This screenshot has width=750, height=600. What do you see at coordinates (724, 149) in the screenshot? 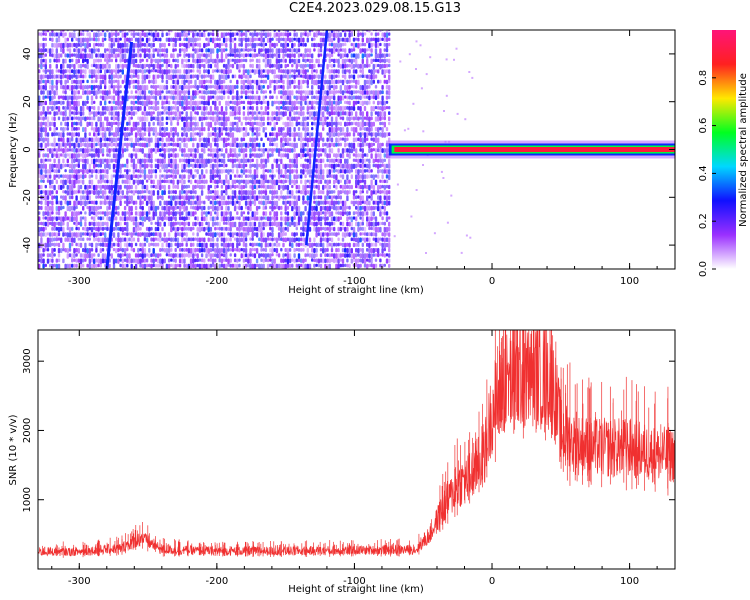
I see `colorbar` at bounding box center [724, 149].